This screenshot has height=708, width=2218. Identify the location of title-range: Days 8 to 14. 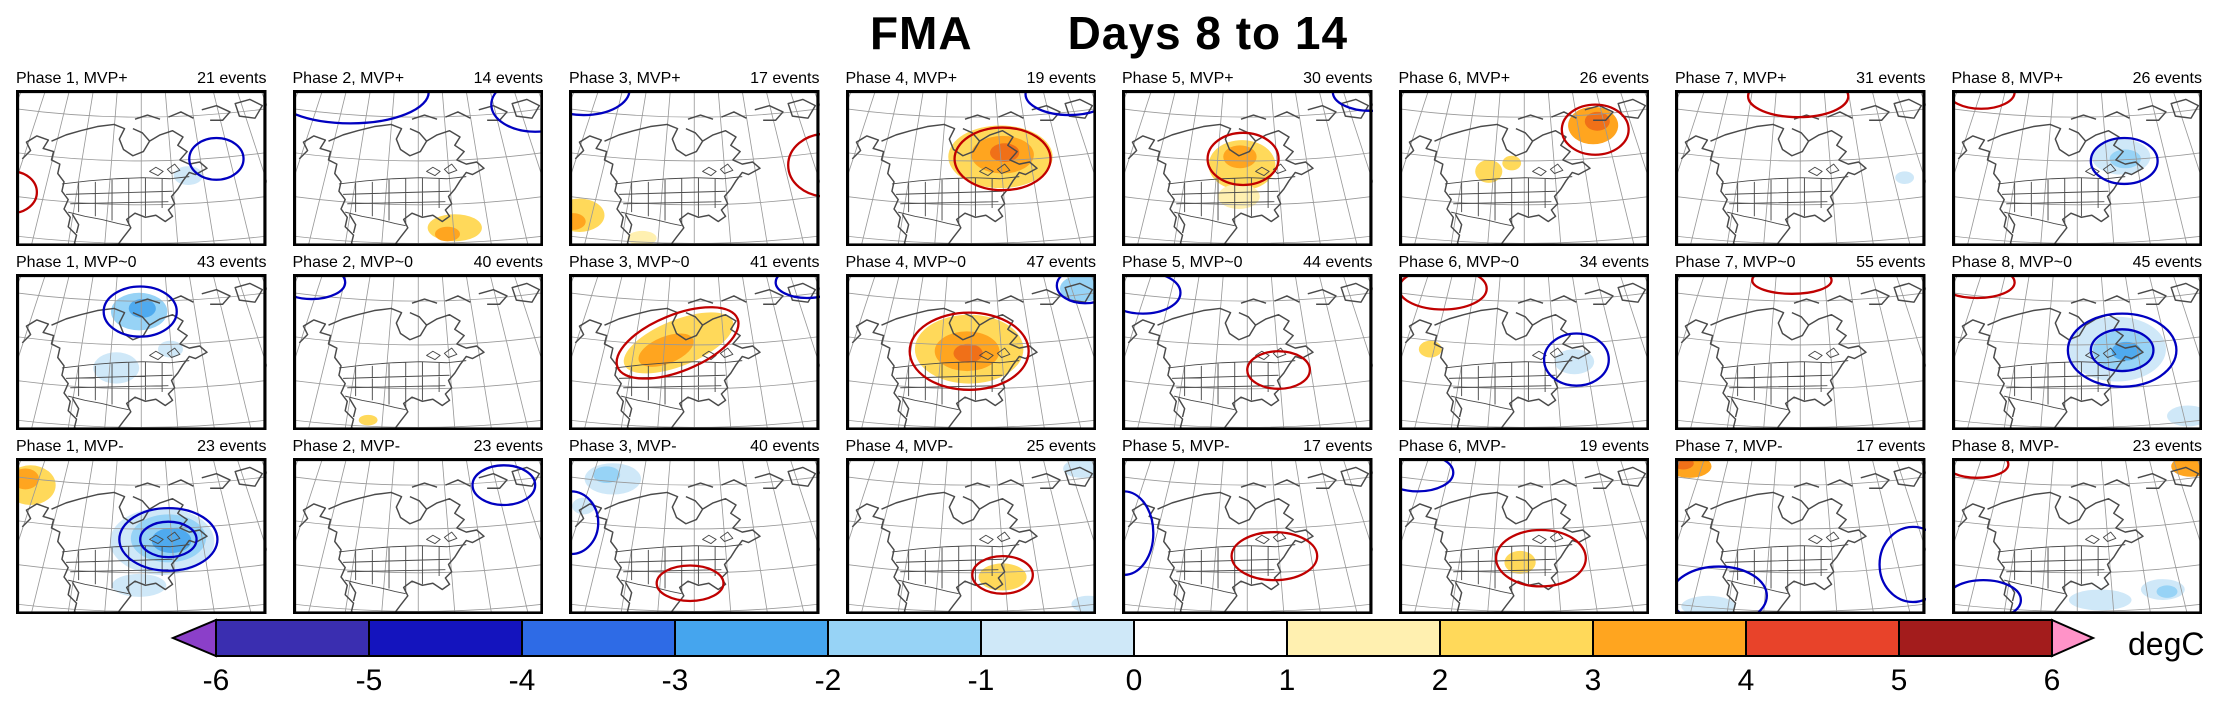
(1208, 33).